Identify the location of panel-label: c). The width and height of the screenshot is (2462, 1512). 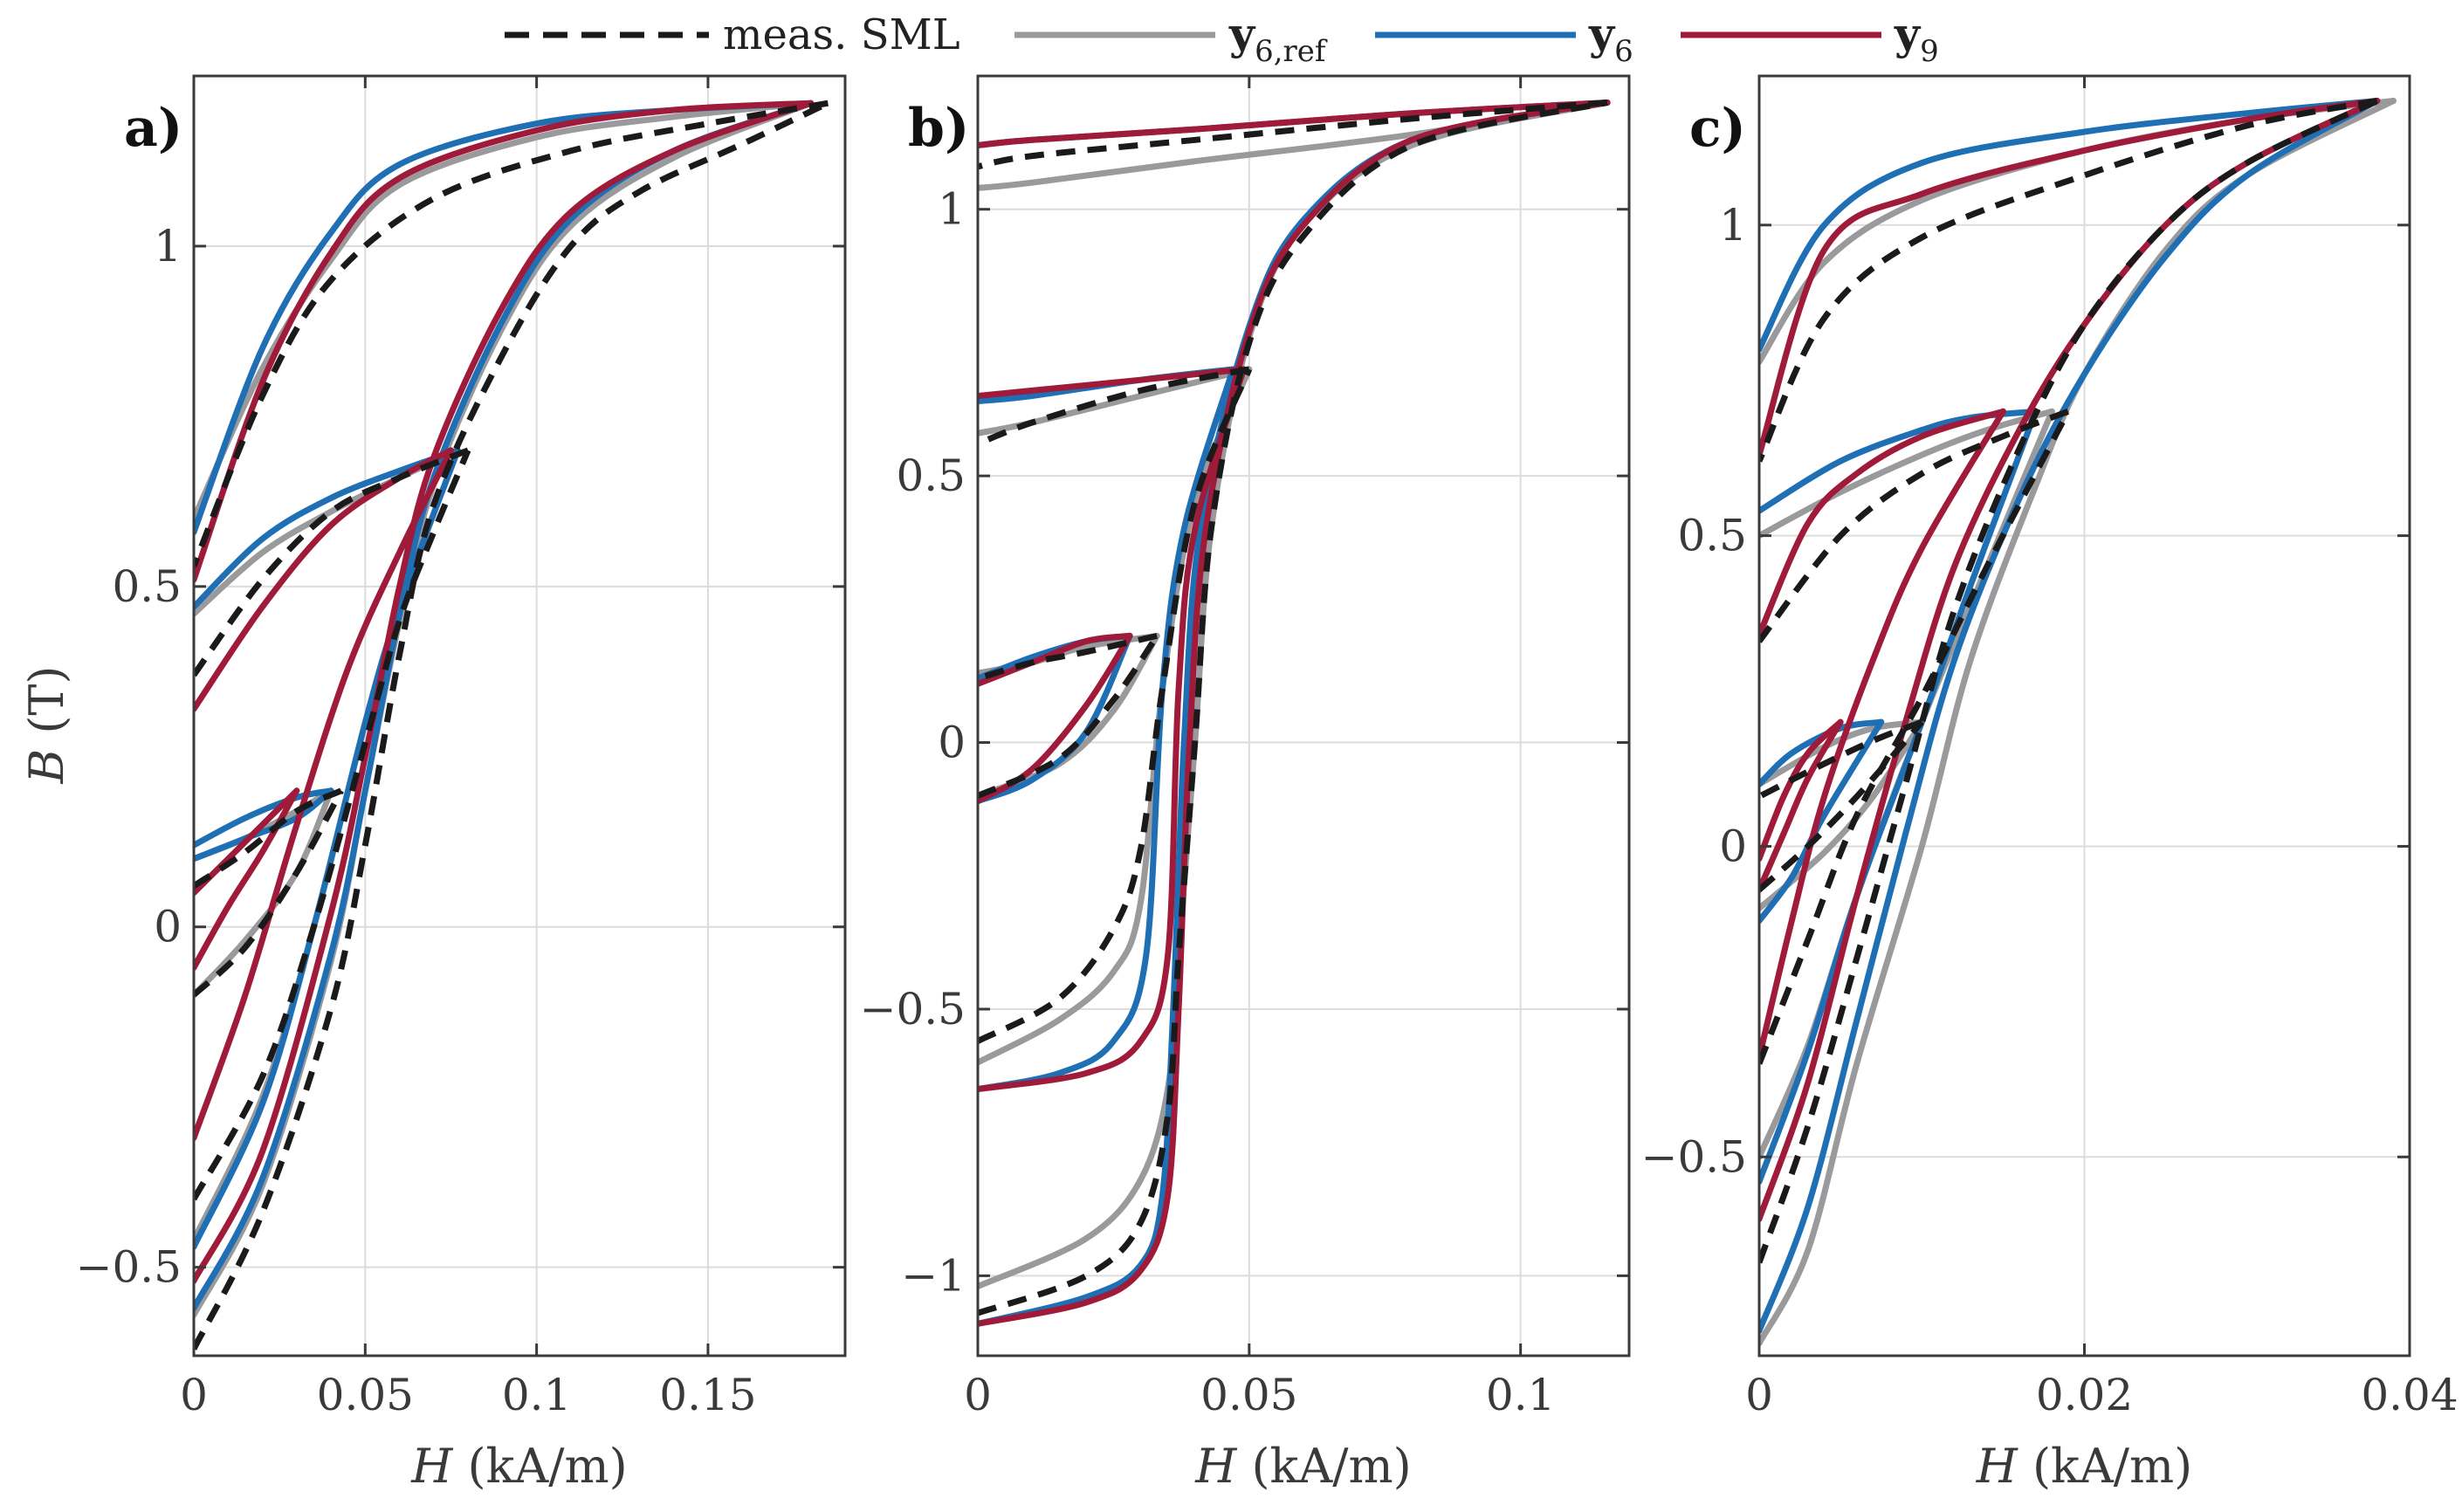
(1717, 128).